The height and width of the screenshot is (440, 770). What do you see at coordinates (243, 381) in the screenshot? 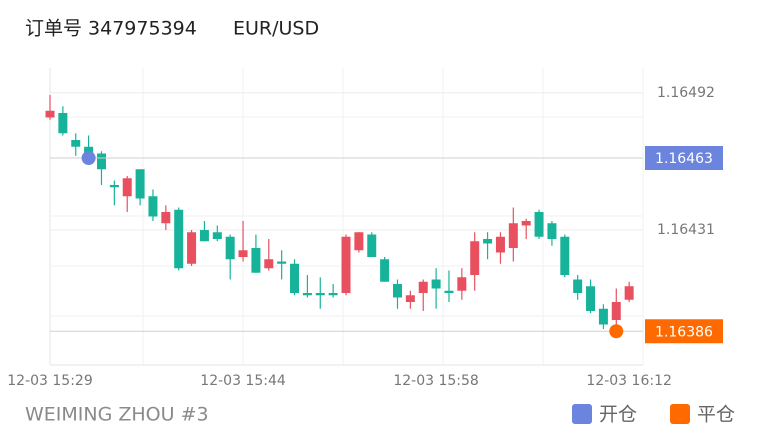
I see `x-tick-label: 12-03 15:44` at bounding box center [243, 381].